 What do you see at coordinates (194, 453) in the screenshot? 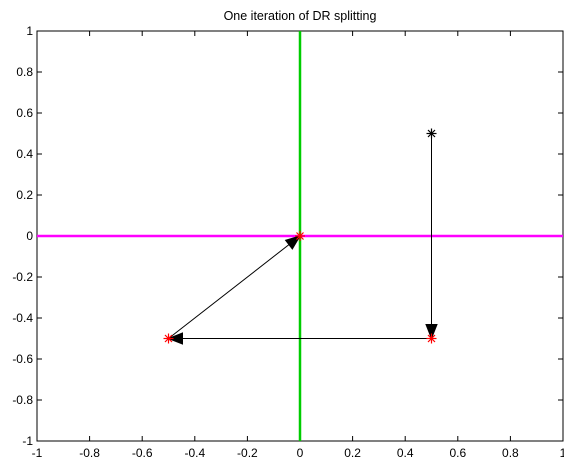
I see `x-tick-label: -0.4` at bounding box center [194, 453].